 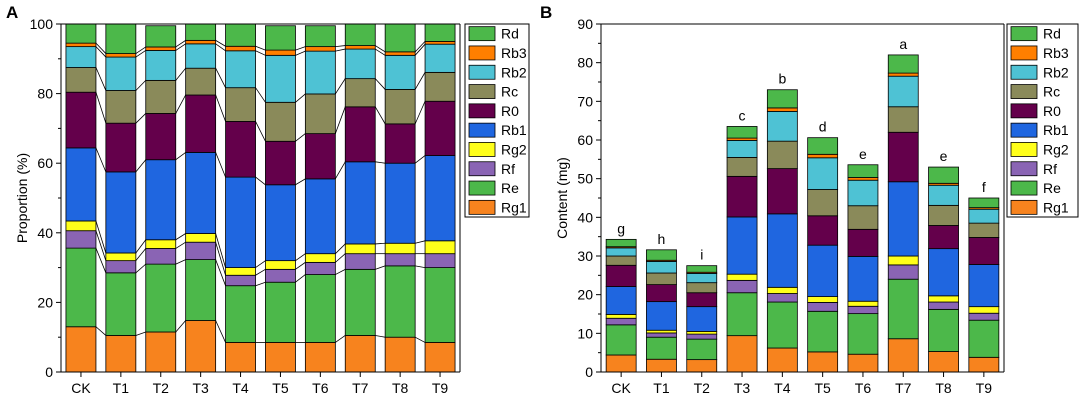 I want to click on bar-segment-rb1-t5, so click(x=823, y=270).